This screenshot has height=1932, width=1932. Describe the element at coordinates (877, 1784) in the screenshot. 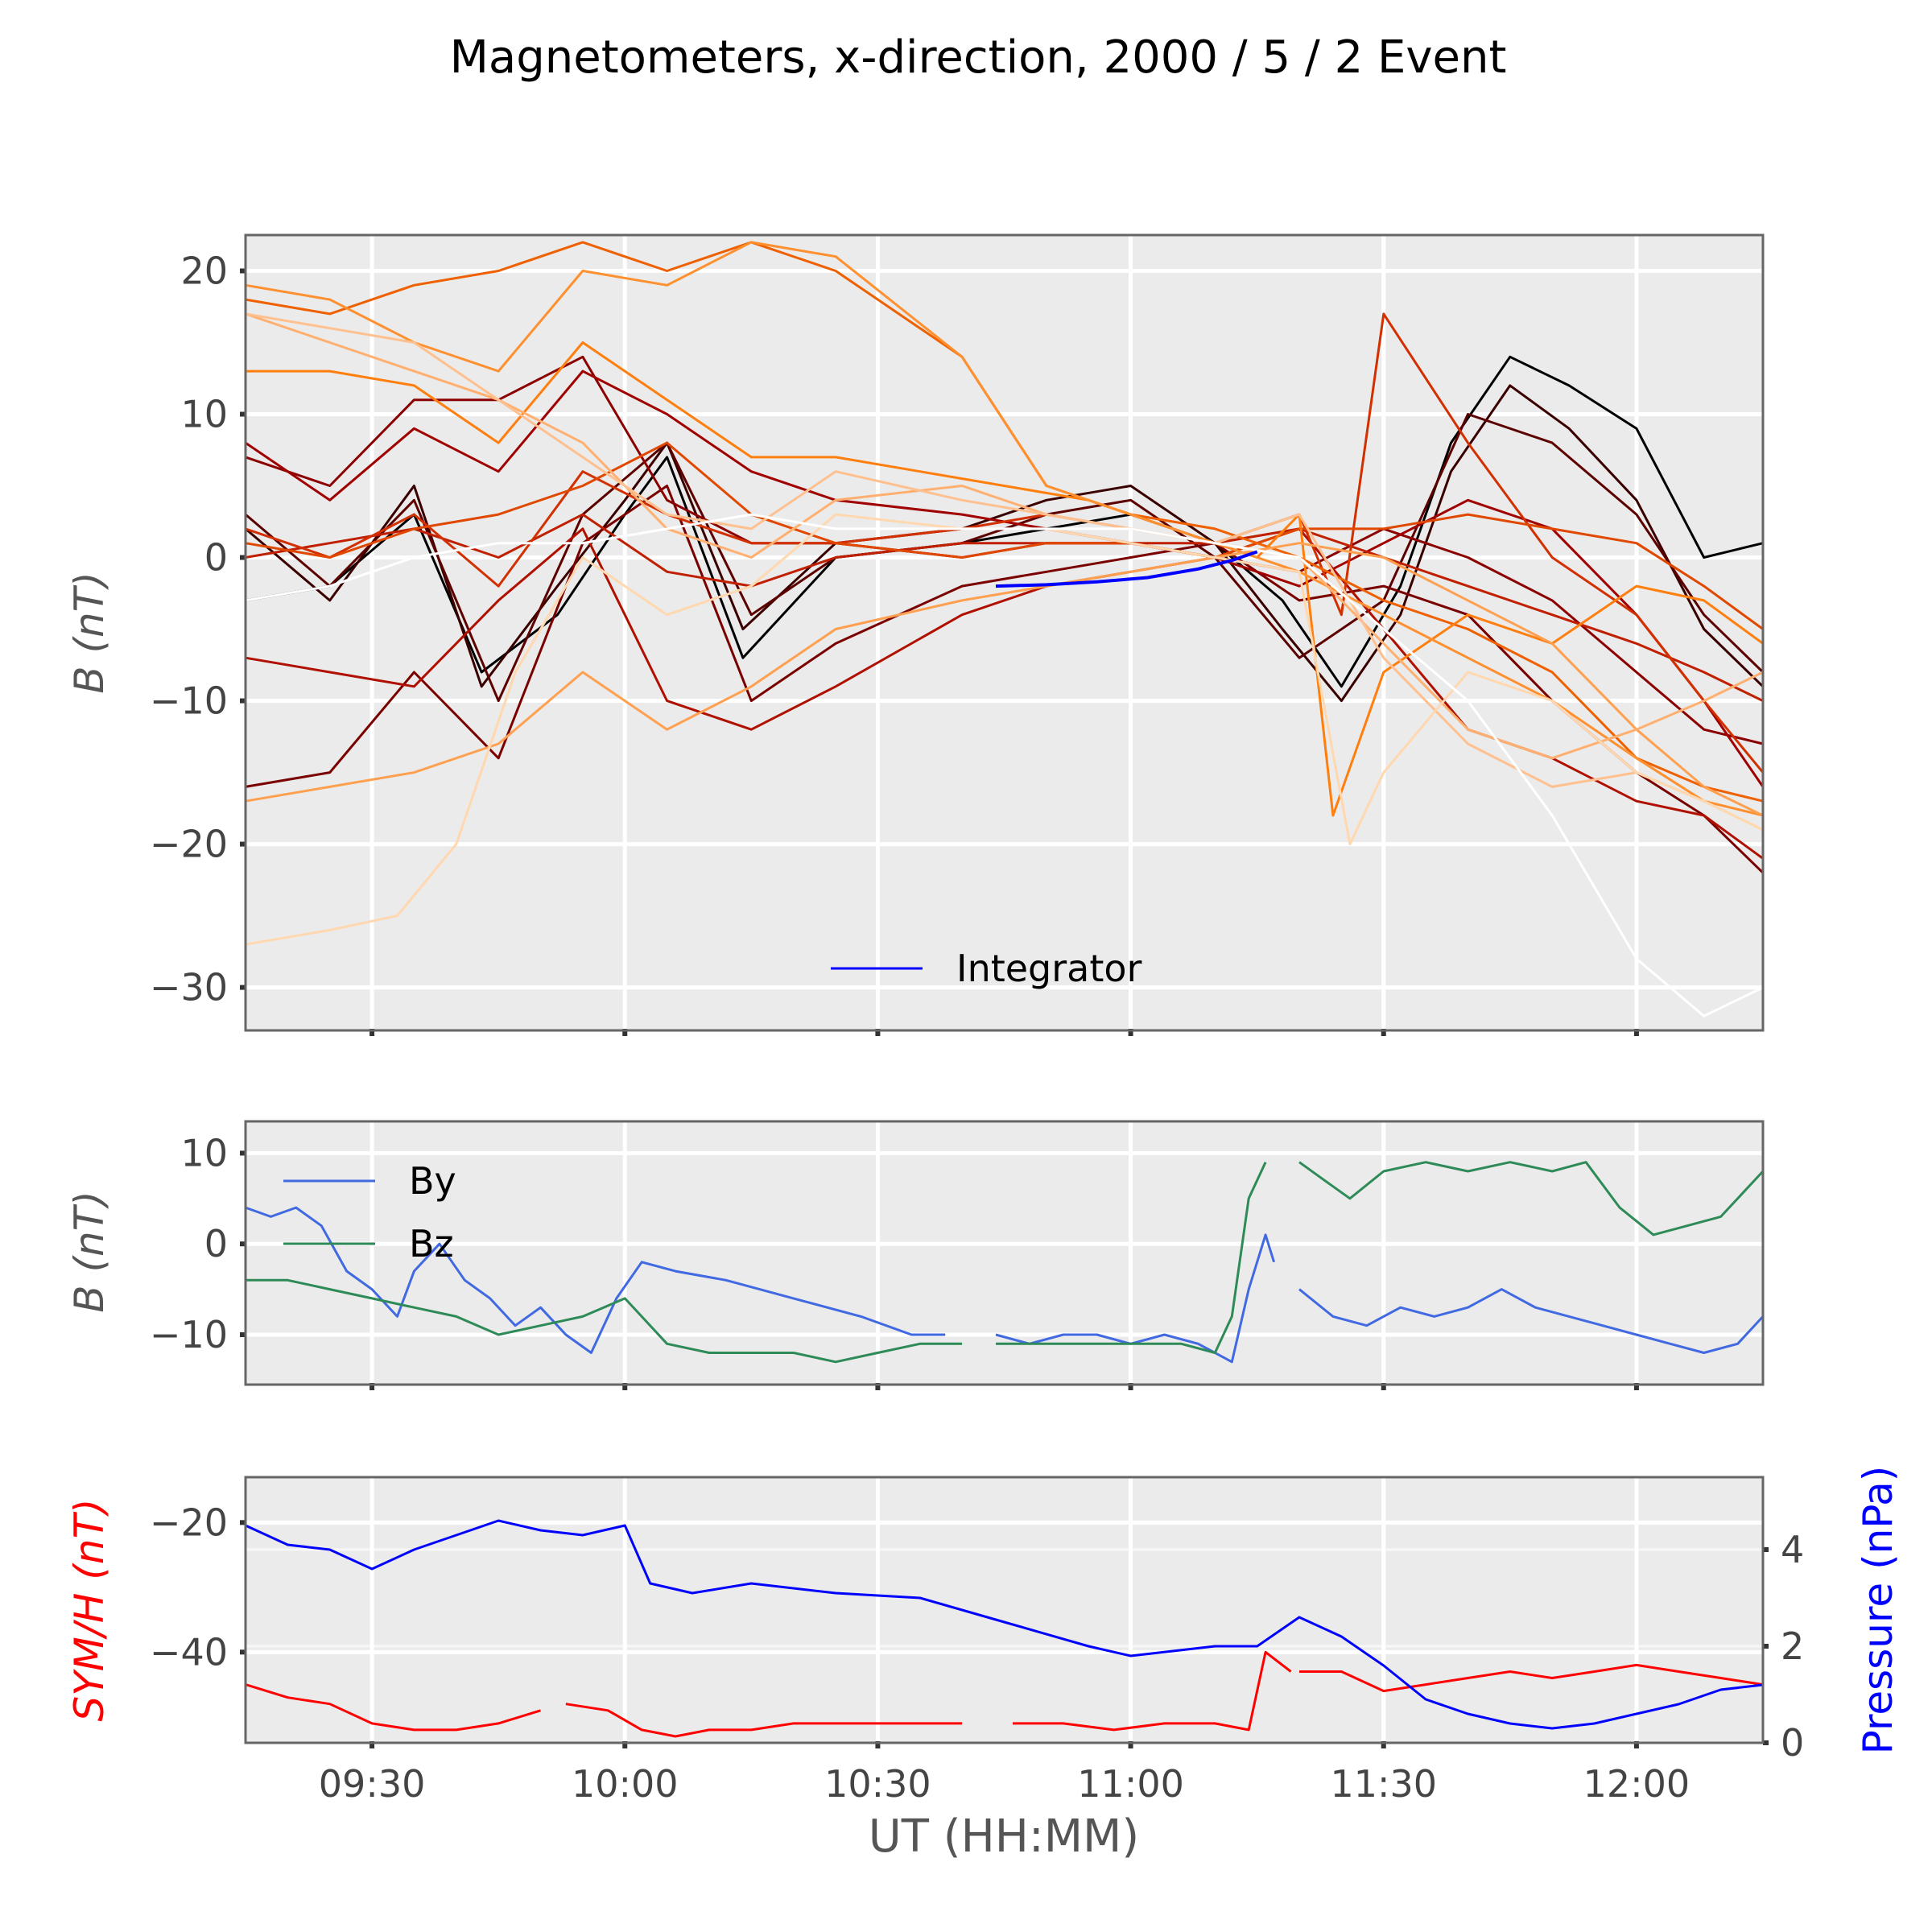

I see `x-tick-label: 10:30` at that location.